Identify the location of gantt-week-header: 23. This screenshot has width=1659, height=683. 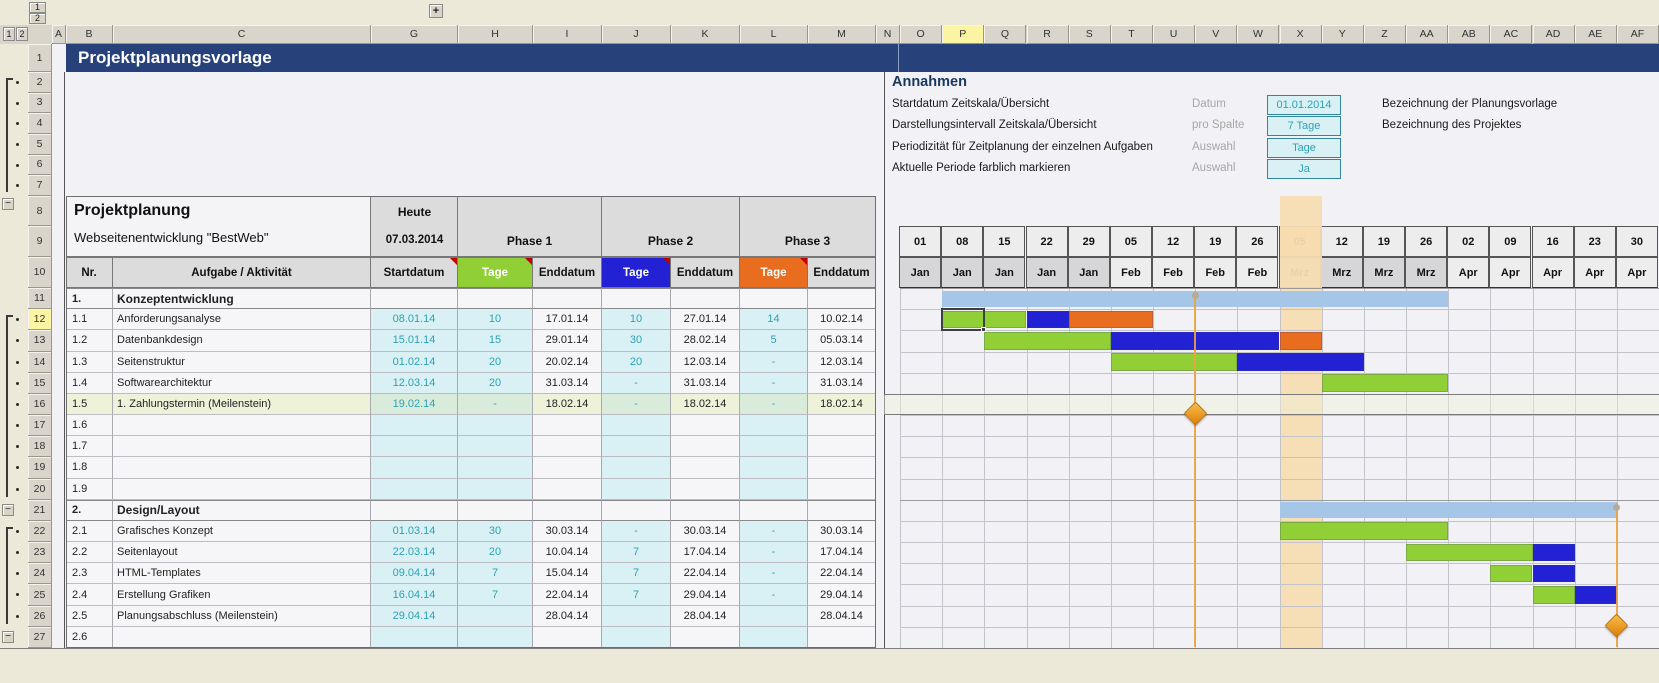
(1594, 241).